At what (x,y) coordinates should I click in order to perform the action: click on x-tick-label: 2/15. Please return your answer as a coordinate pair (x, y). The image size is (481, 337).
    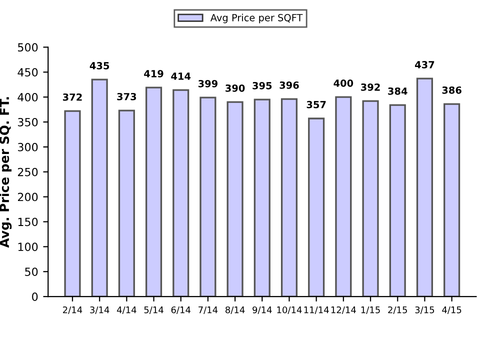
    Looking at the image, I should click on (397, 310).